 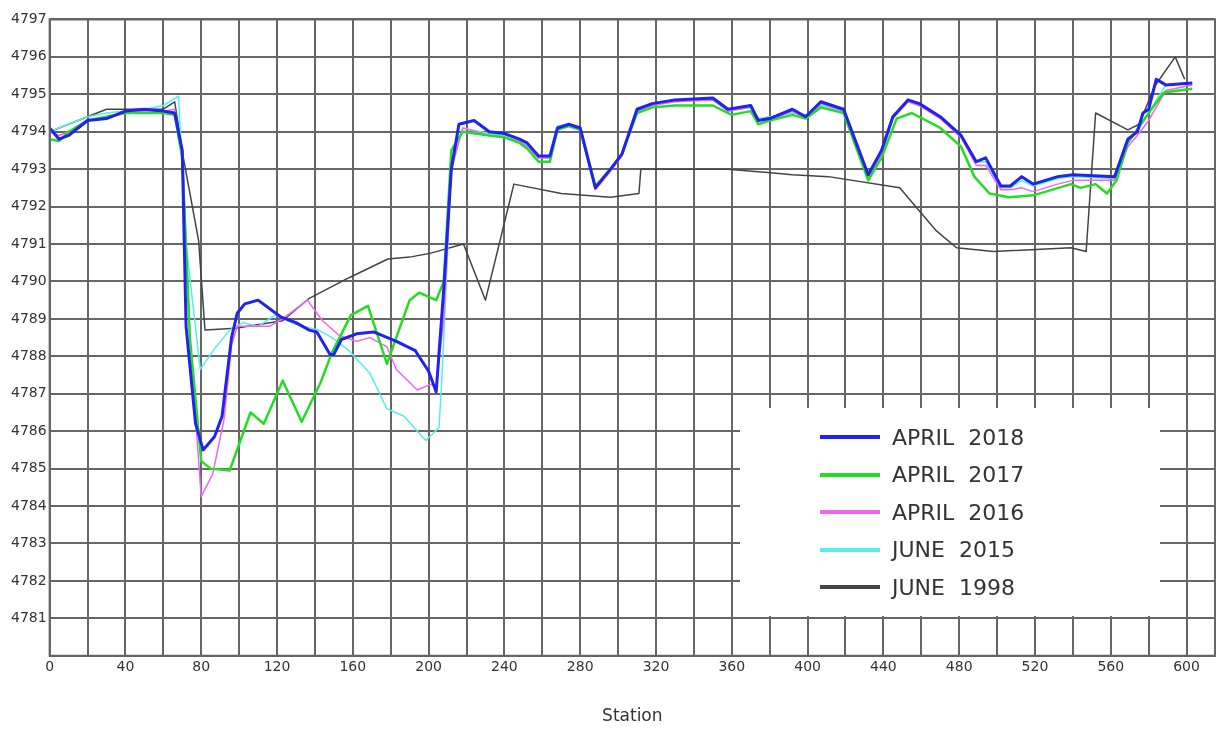 What do you see at coordinates (958, 475) in the screenshot?
I see `legend-label: APRIL 2017` at bounding box center [958, 475].